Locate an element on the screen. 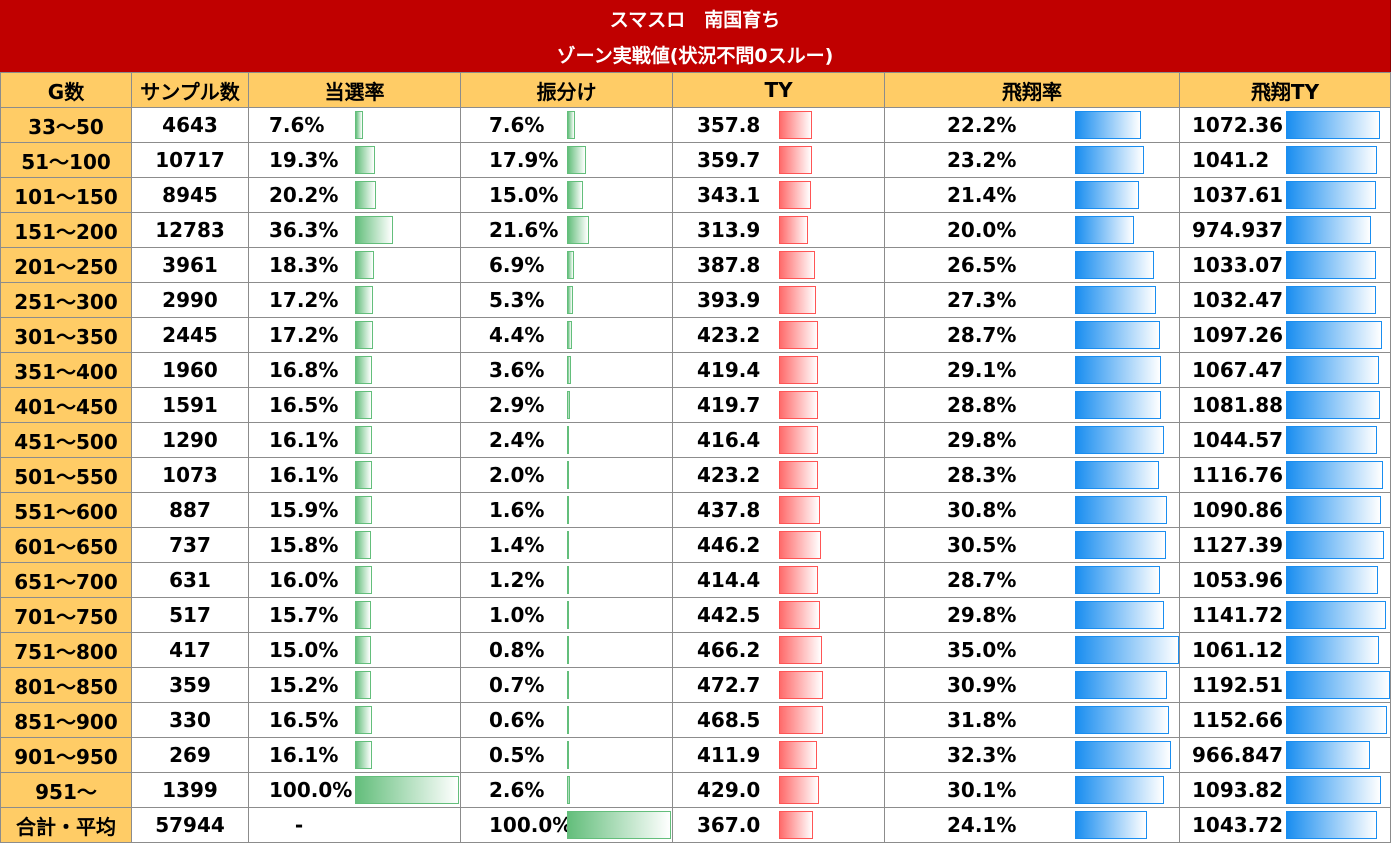  g-range-cell: 401～450 is located at coordinates (66, 405).